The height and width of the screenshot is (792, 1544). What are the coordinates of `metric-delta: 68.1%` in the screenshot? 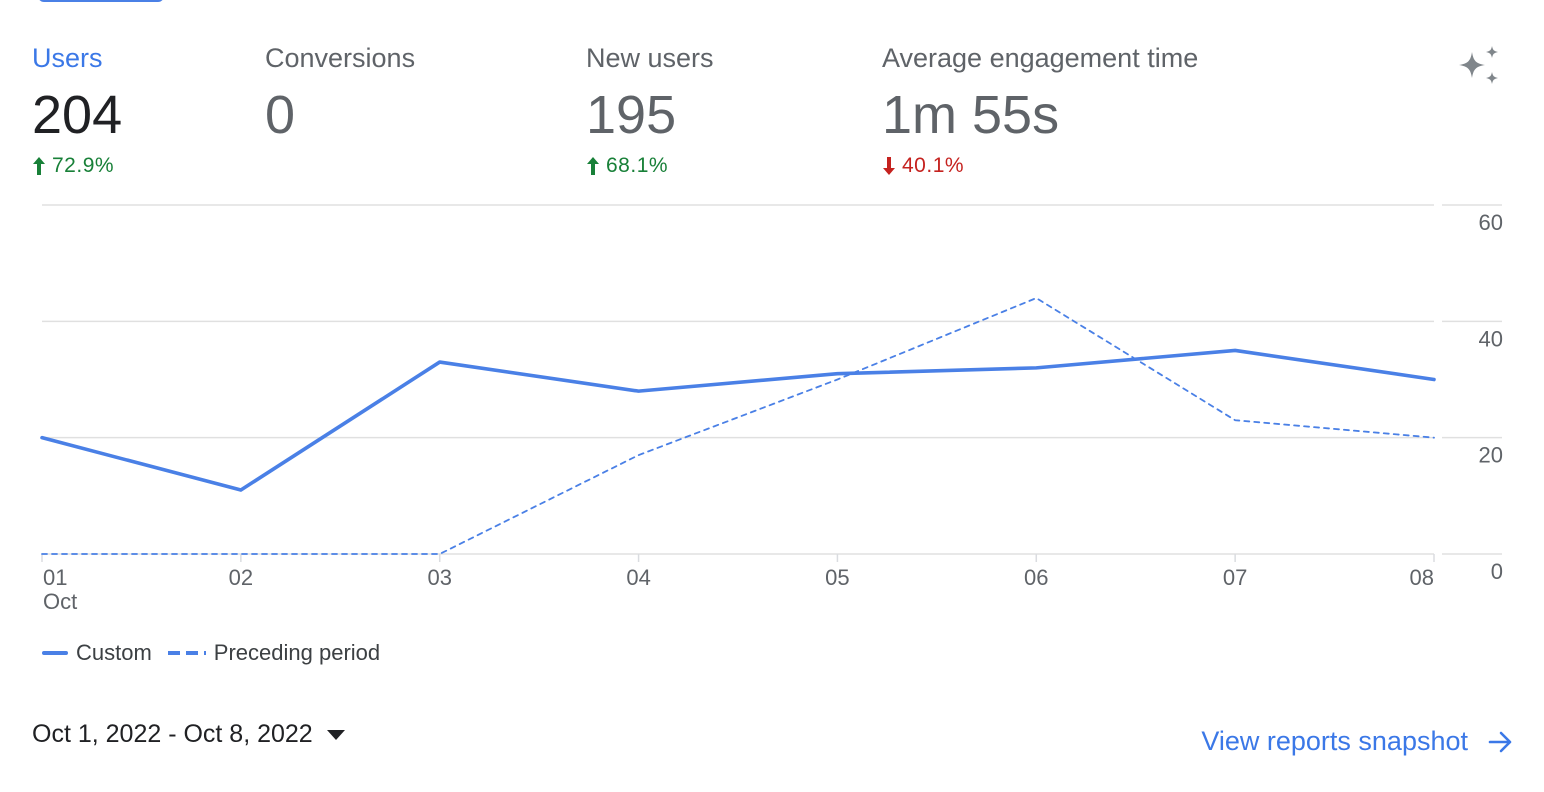 It's located at (650, 166).